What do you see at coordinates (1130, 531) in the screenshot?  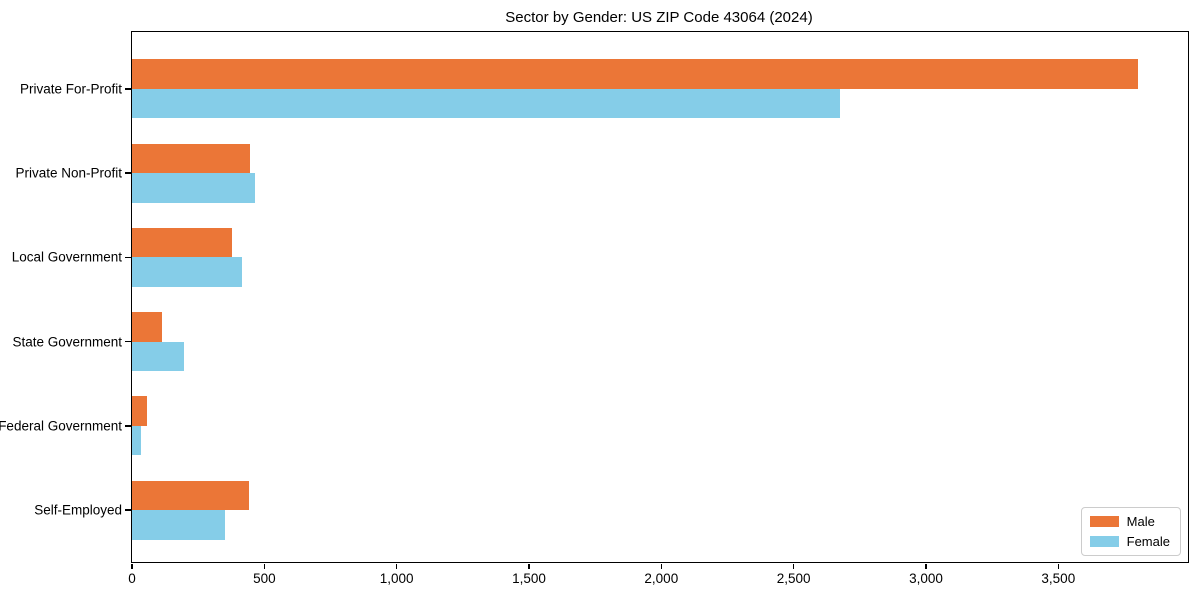 I see `legend: Male Female` at bounding box center [1130, 531].